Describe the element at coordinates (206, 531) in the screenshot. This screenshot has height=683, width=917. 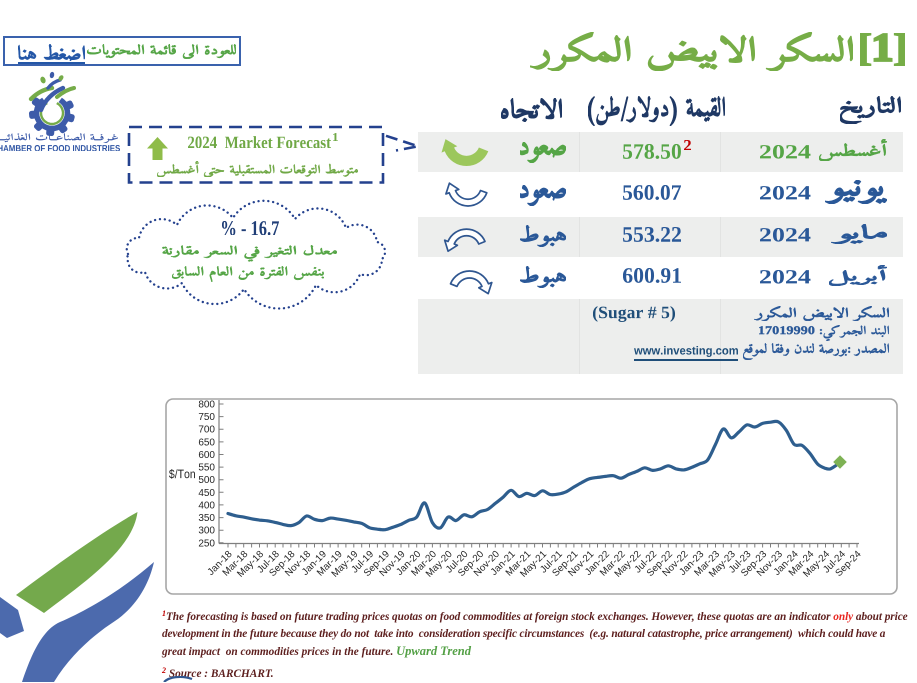
I see `svg-text: 300` at that location.